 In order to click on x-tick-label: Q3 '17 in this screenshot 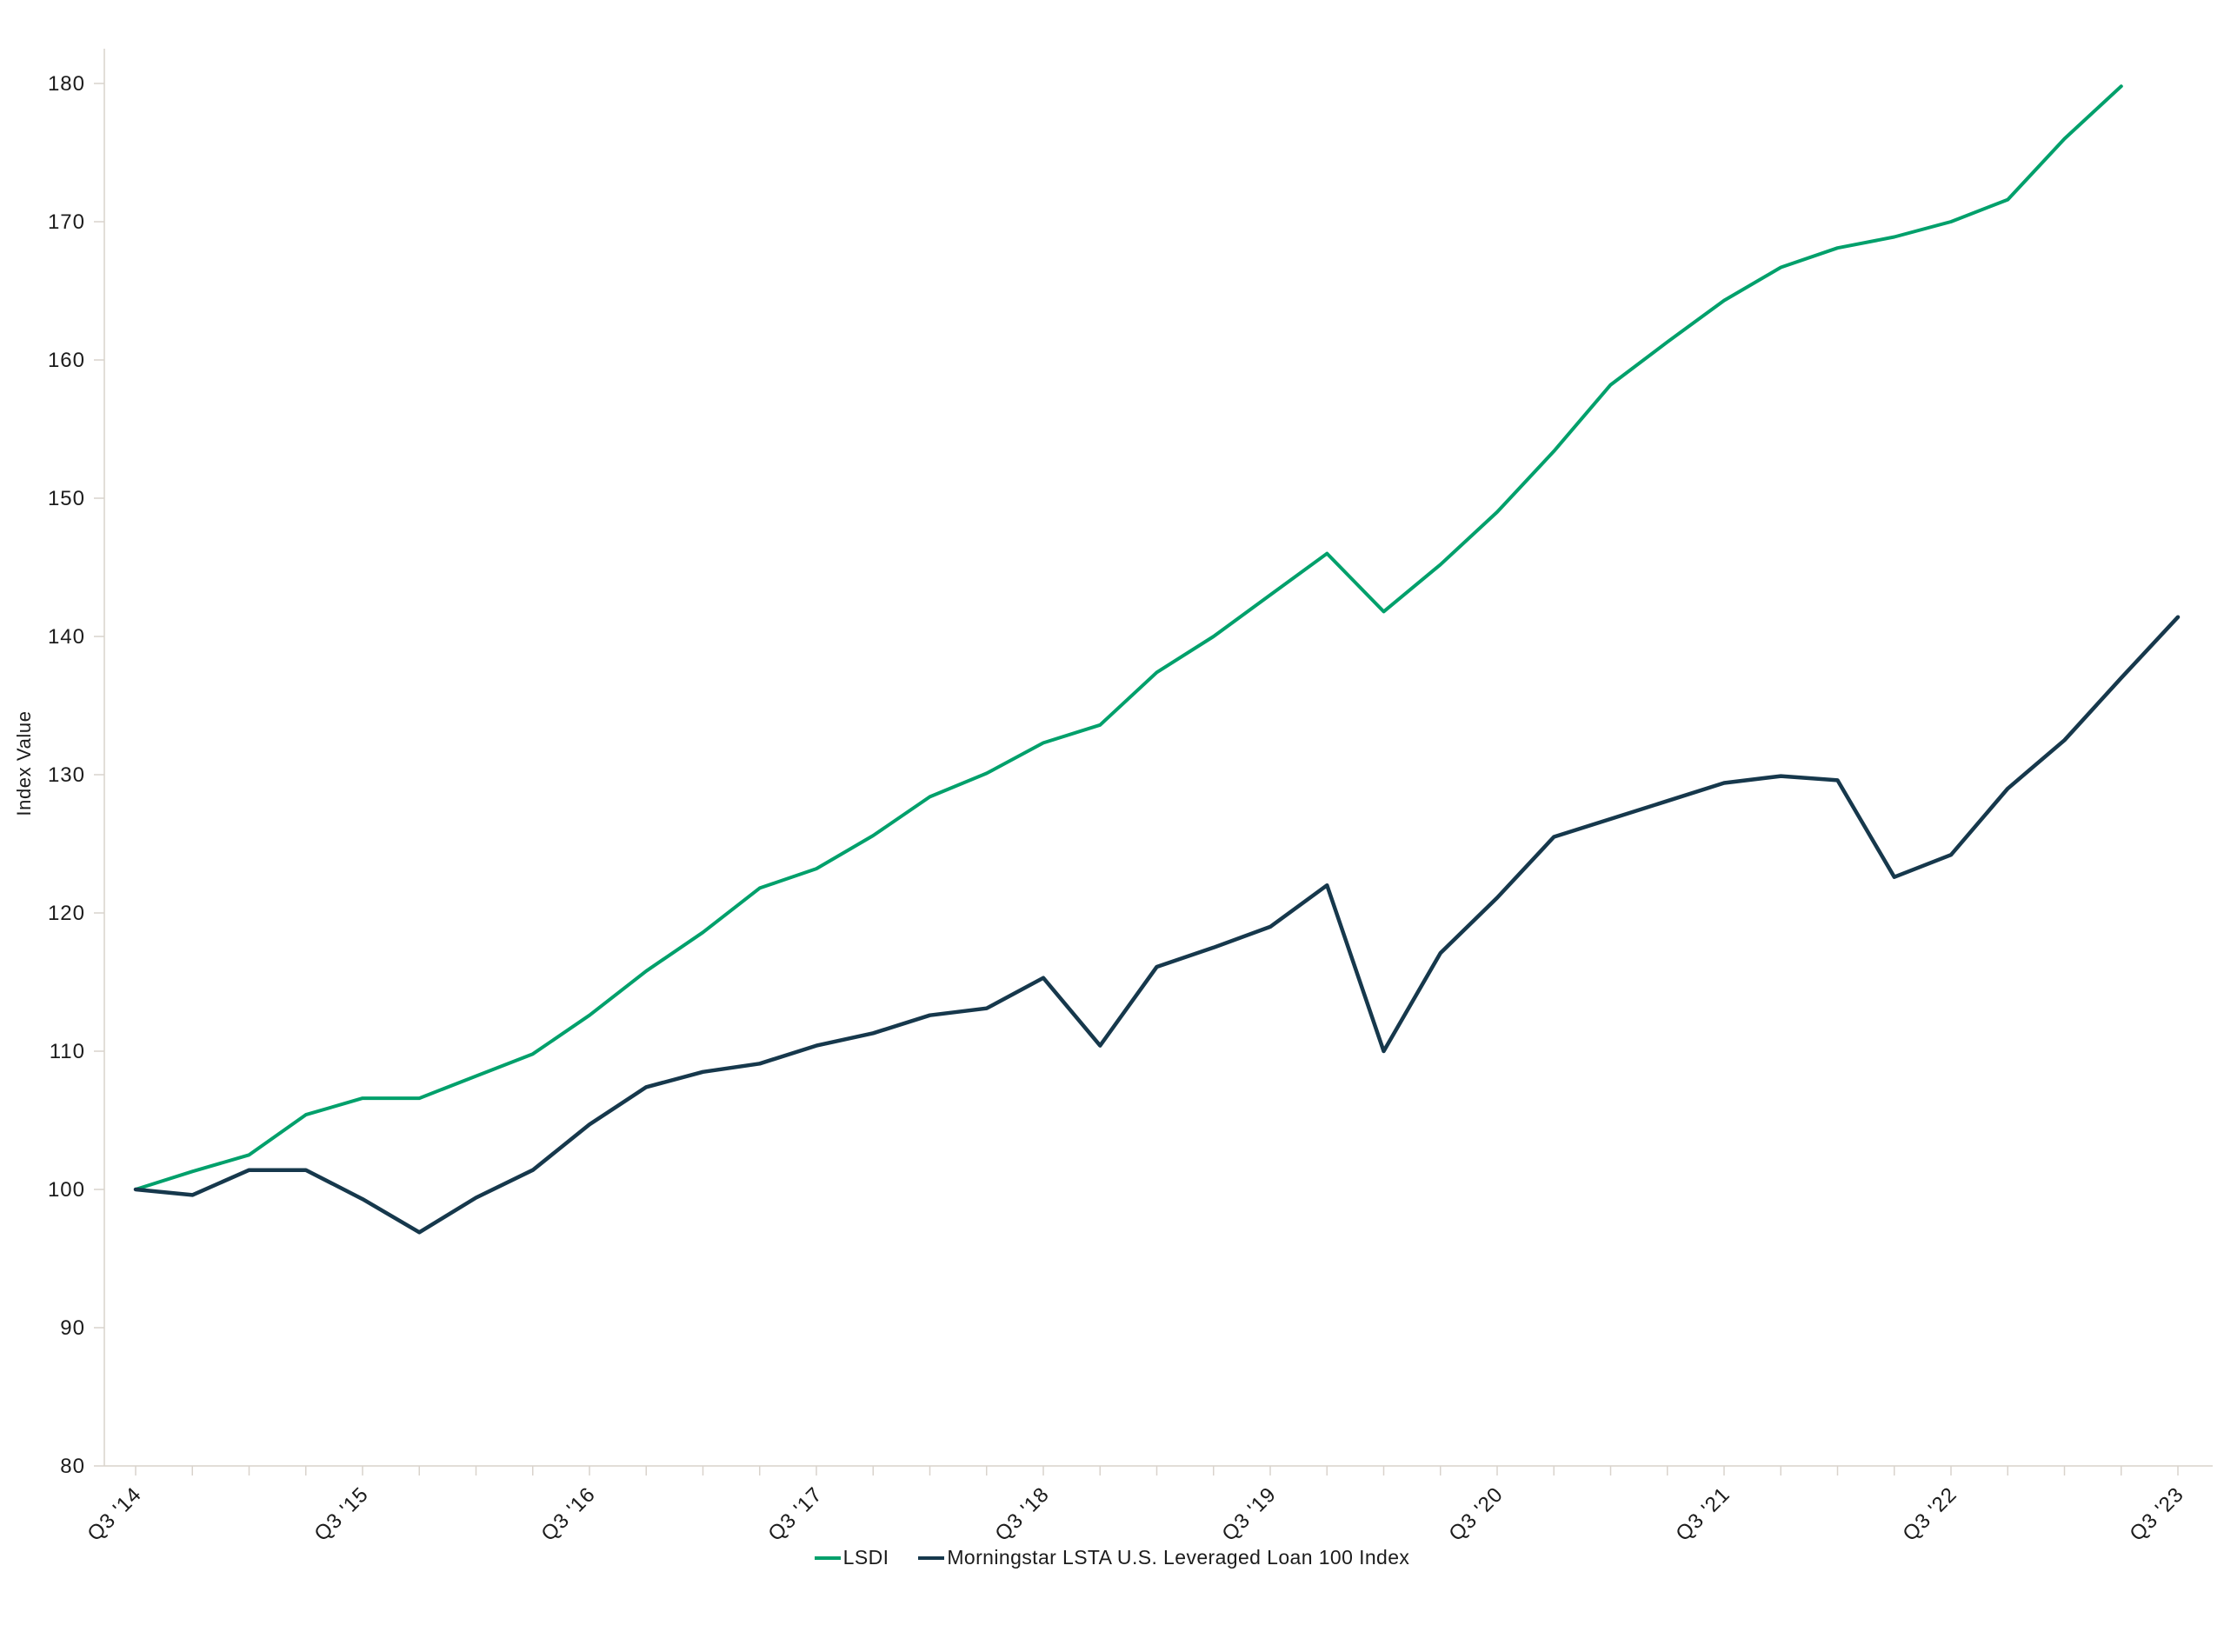, I will do `click(795, 1514)`.